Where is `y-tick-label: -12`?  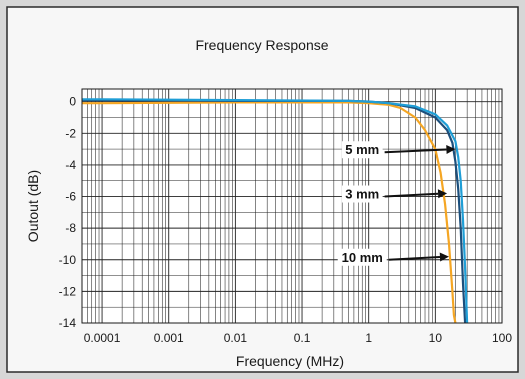
y-tick-label: -12 is located at coordinates (68, 291).